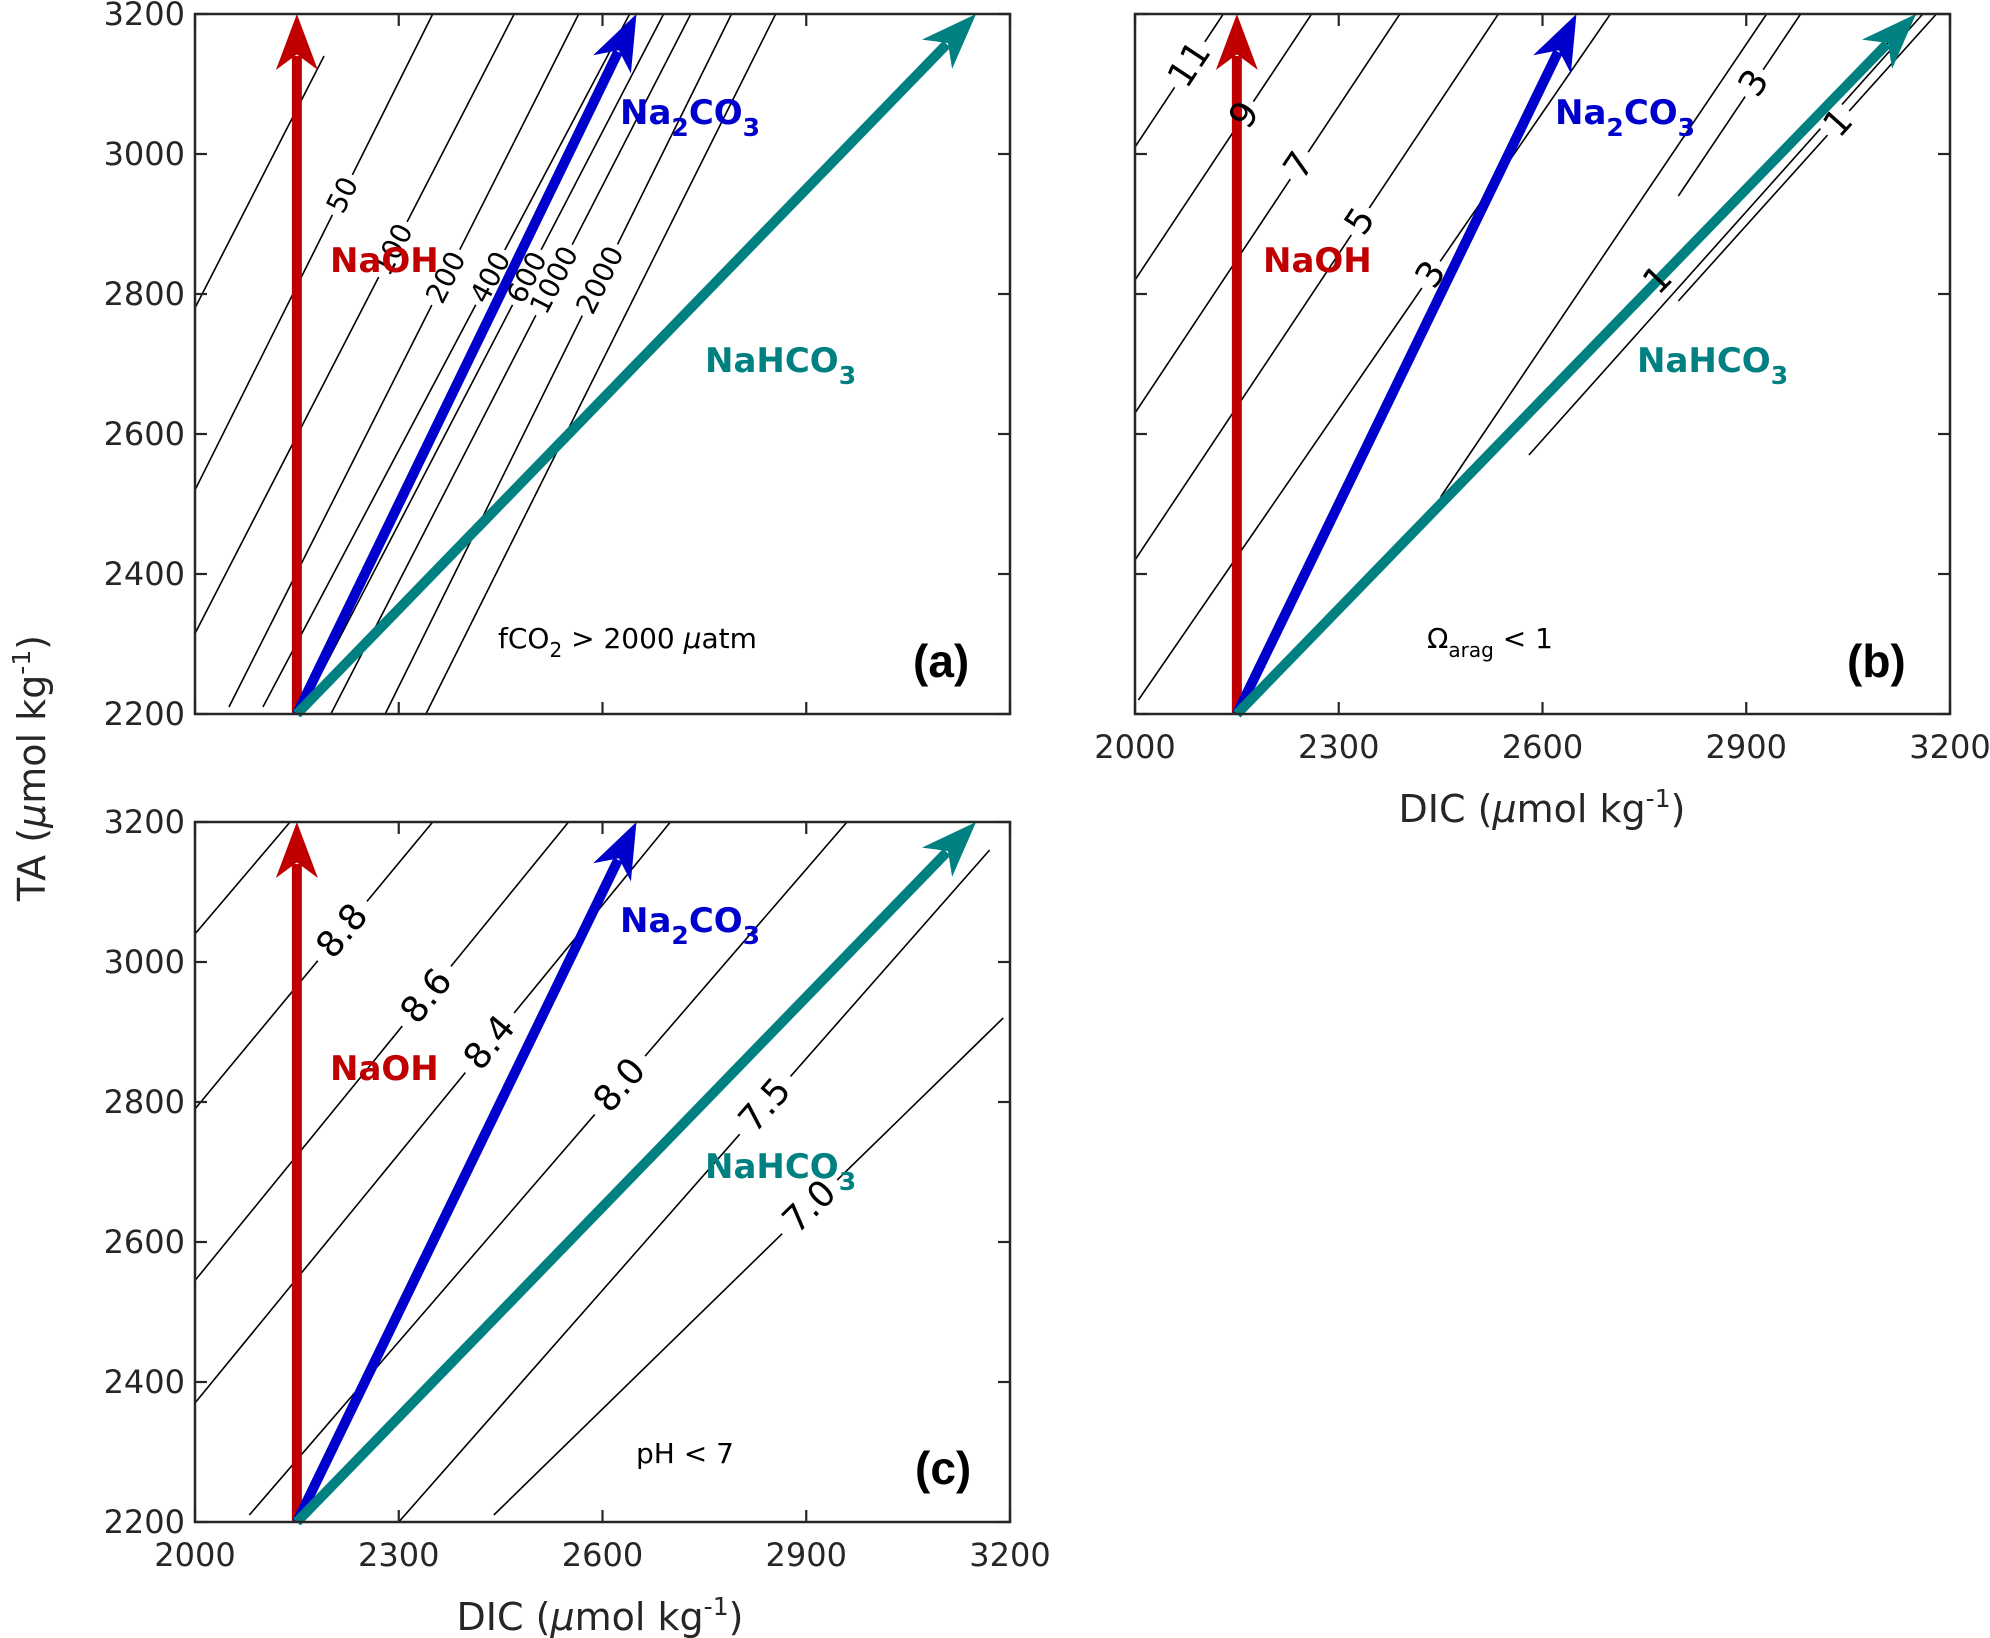 The height and width of the screenshot is (1638, 1990). I want to click on contour-label: 11, so click(1189, 64).